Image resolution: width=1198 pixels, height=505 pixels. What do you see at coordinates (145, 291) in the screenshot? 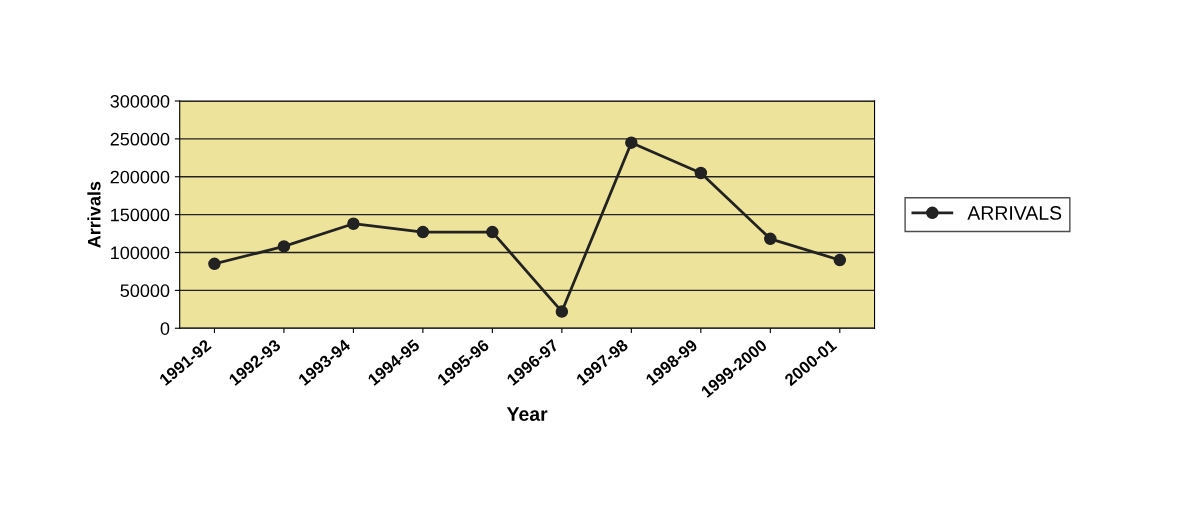
I see `y-tick-label: 50000` at bounding box center [145, 291].